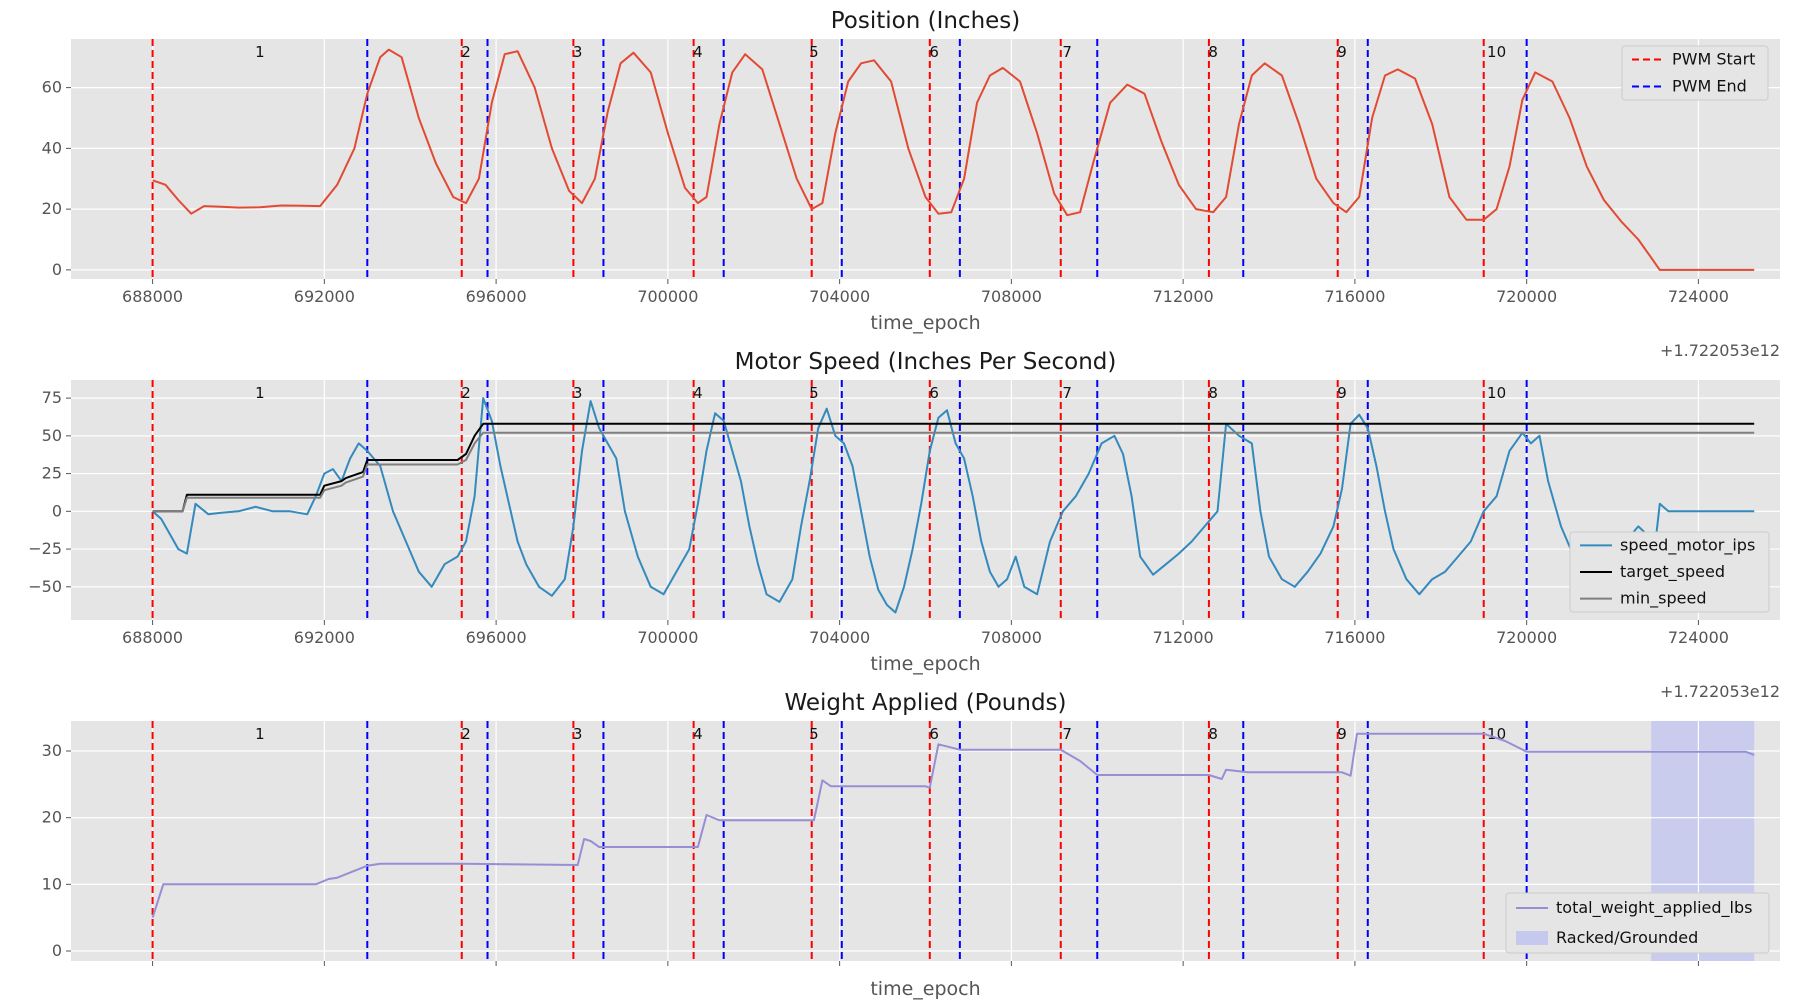 The height and width of the screenshot is (1008, 1796). What do you see at coordinates (1342, 393) in the screenshot?
I see `speed-rep-label: 9` at bounding box center [1342, 393].